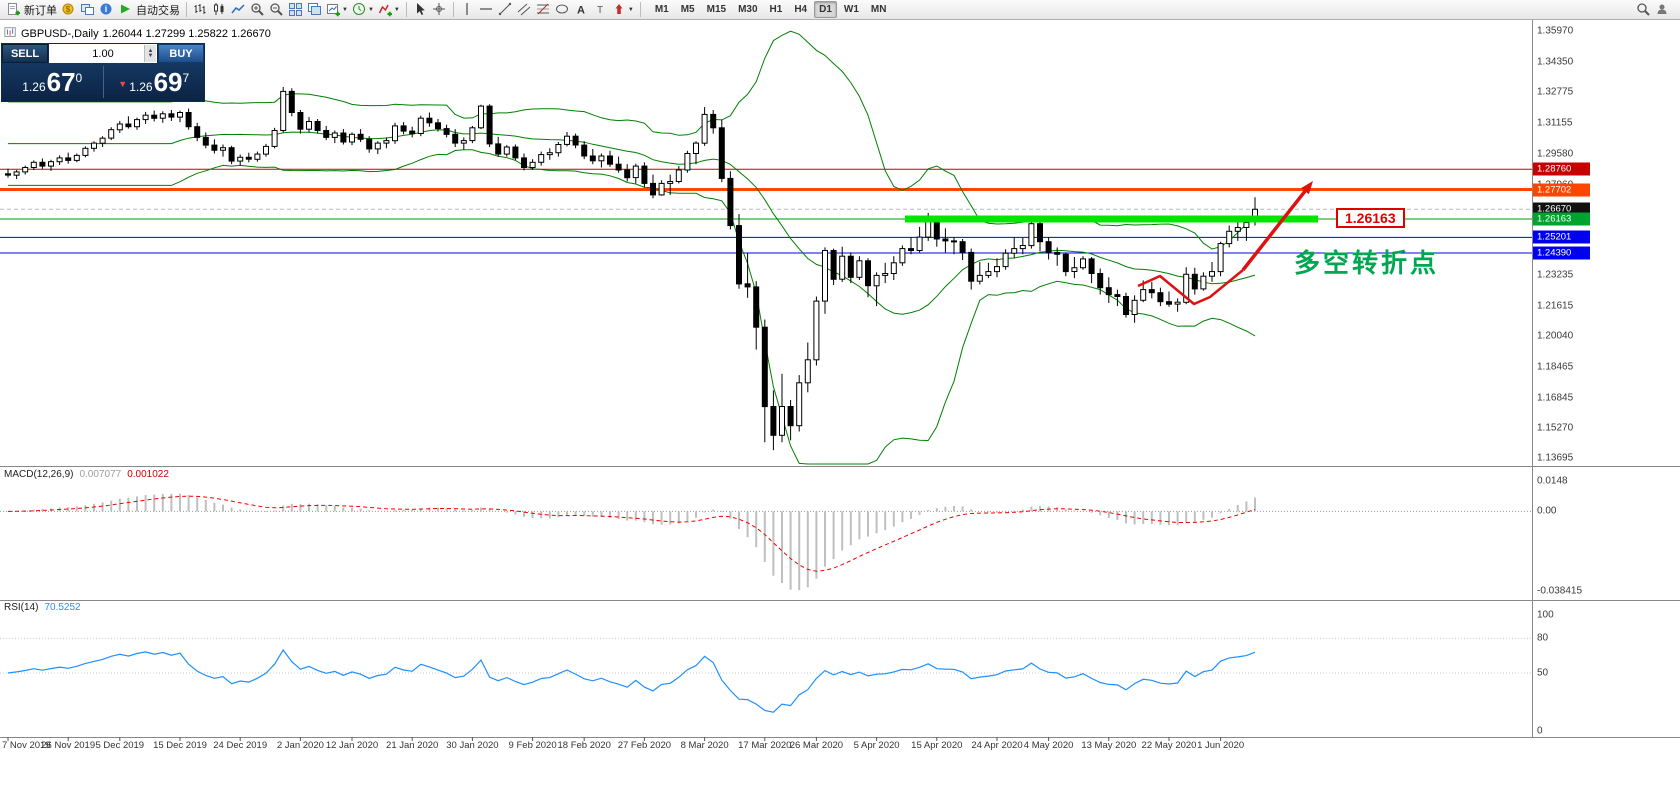  I want to click on trendline-icon, so click(505, 9).